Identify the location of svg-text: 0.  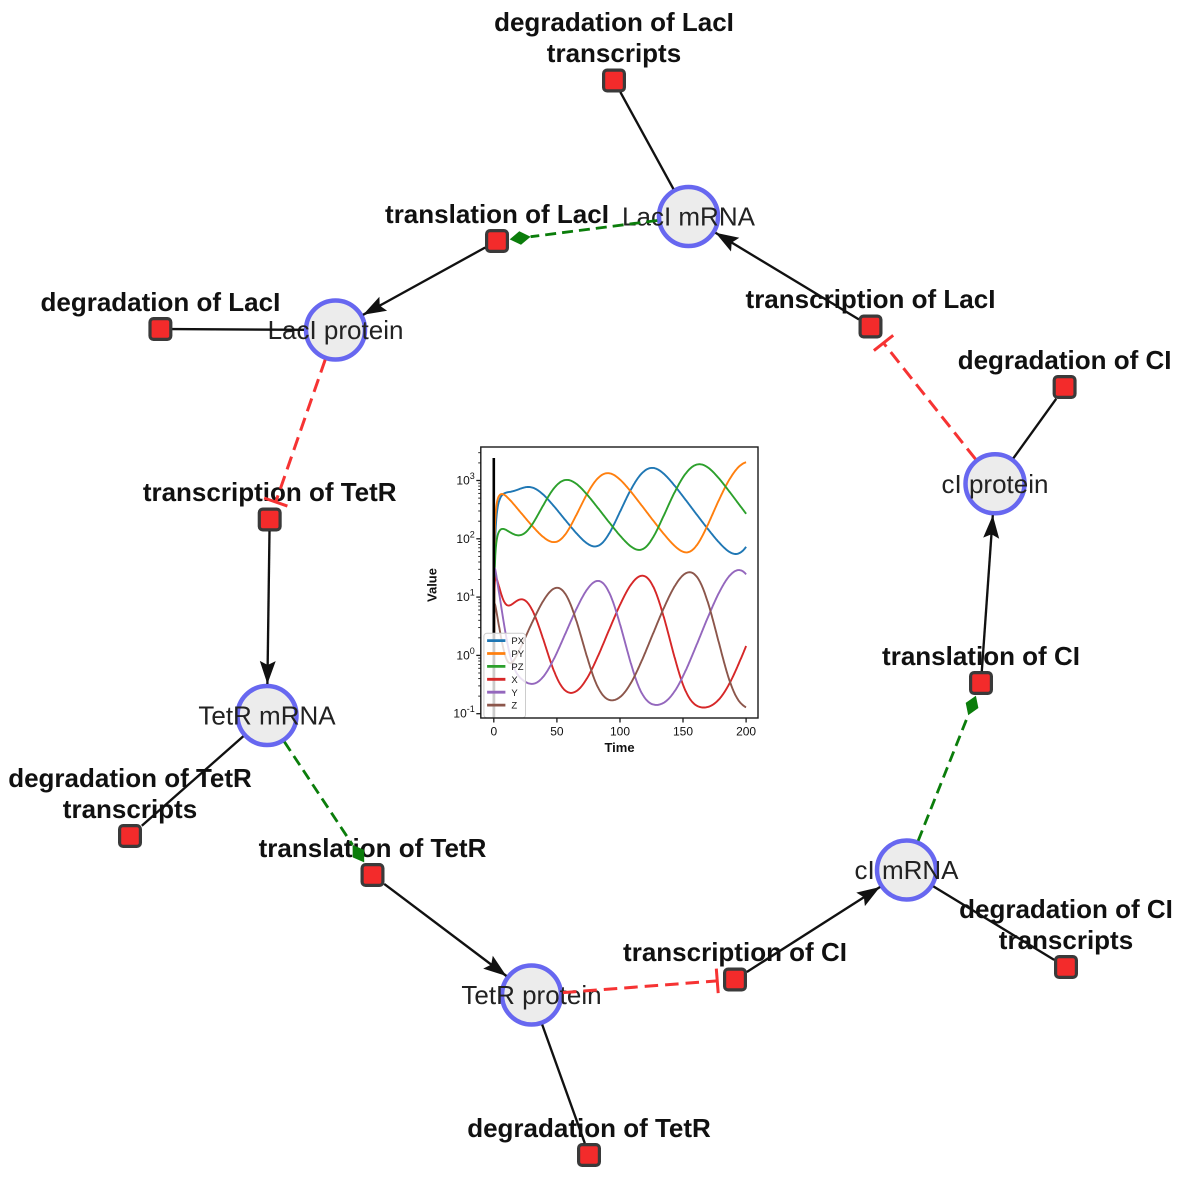
(493, 732).